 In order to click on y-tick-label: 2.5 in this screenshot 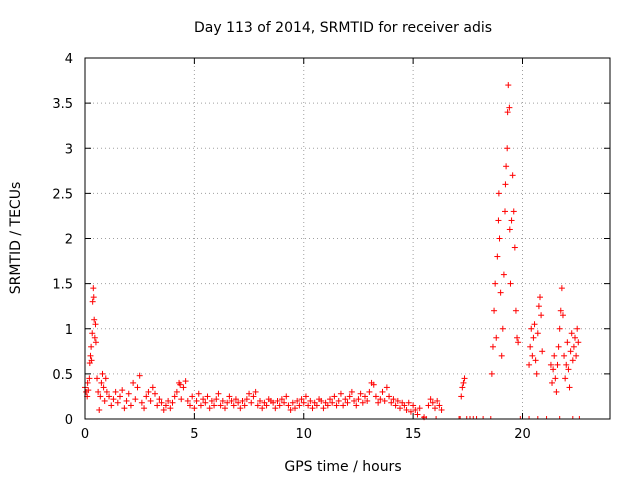, I will do `click(62, 194)`.